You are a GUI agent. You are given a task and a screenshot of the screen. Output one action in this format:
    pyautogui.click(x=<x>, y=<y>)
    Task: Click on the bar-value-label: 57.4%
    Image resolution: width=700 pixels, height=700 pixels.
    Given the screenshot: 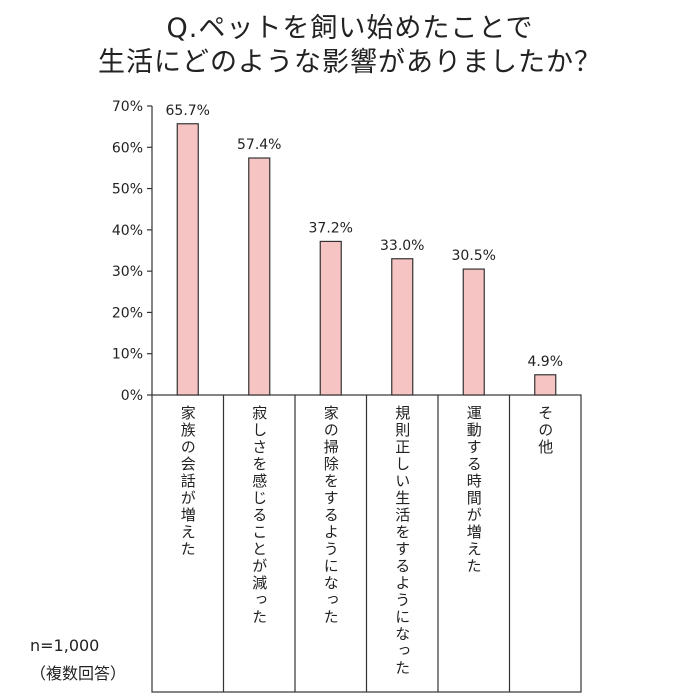 What is the action you would take?
    pyautogui.click(x=259, y=145)
    